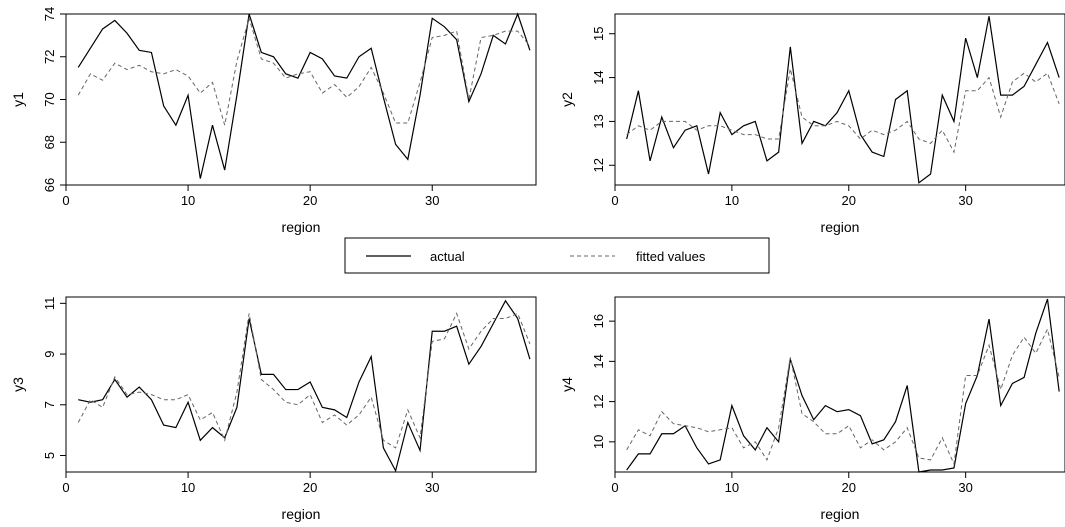 This screenshot has height=527, width=1065. What do you see at coordinates (49, 142) in the screenshot?
I see `y-tick-label: 68` at bounding box center [49, 142].